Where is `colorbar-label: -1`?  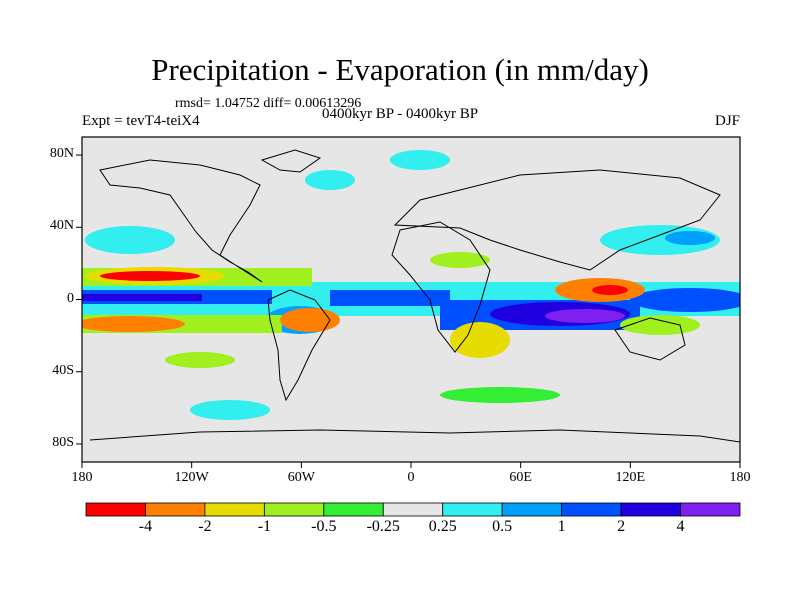 colorbar-label: -1 is located at coordinates (264, 526).